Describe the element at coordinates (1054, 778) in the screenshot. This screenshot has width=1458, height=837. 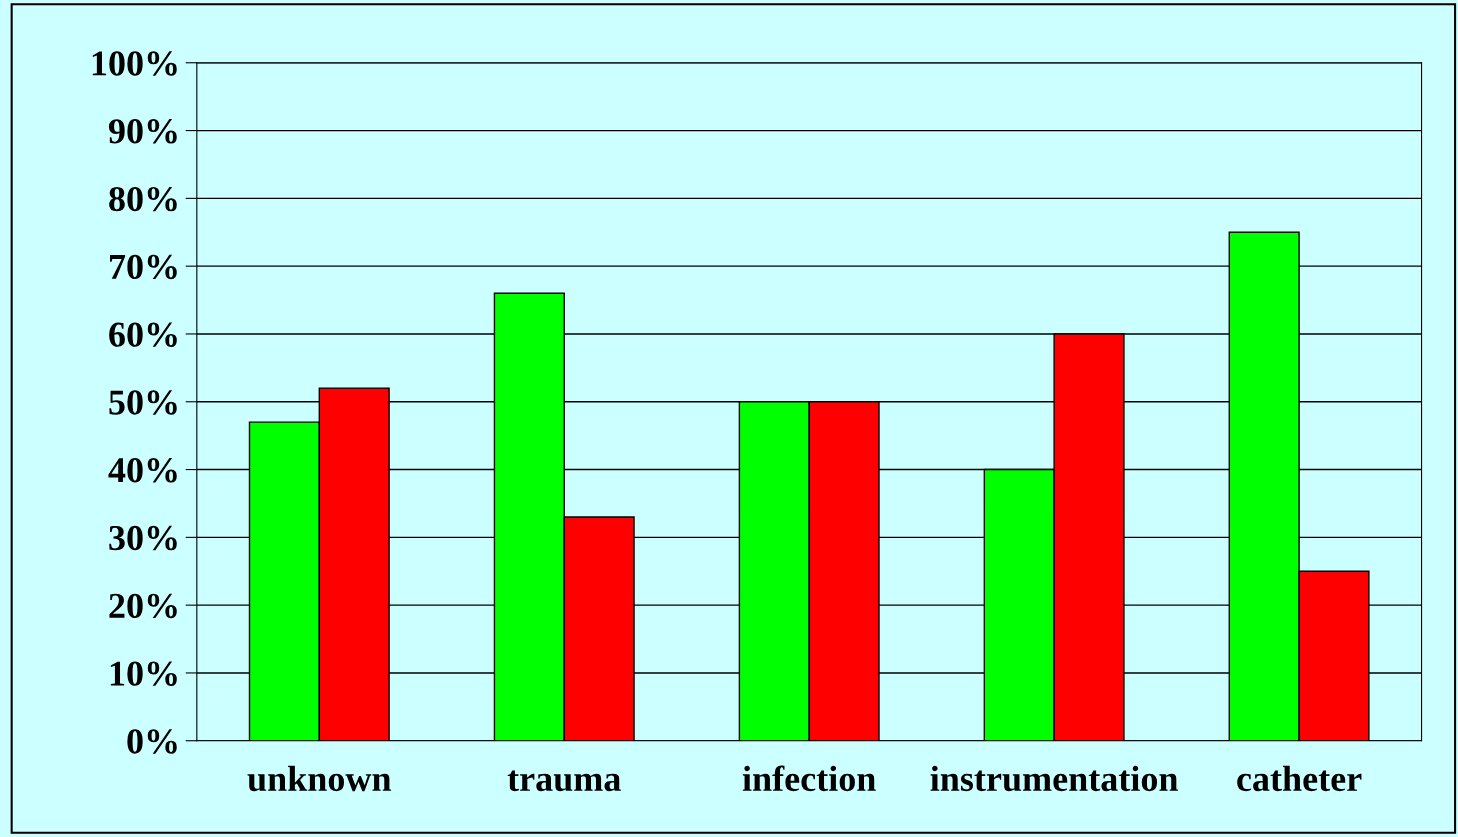
I see `x-tick-label: instrumentation` at that location.